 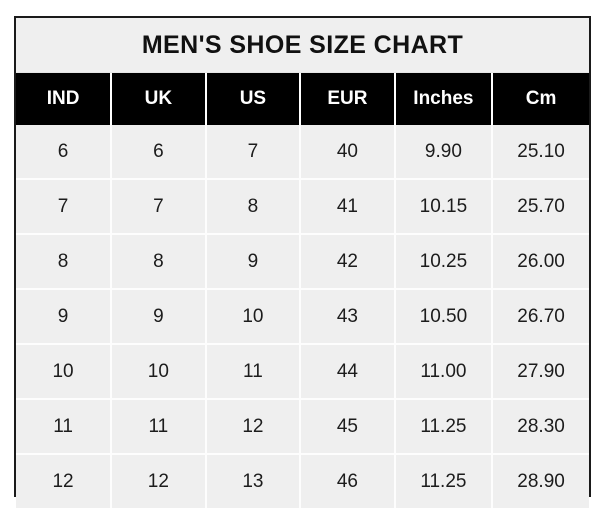 What do you see at coordinates (540, 372) in the screenshot?
I see `cell-cm: 27.90` at bounding box center [540, 372].